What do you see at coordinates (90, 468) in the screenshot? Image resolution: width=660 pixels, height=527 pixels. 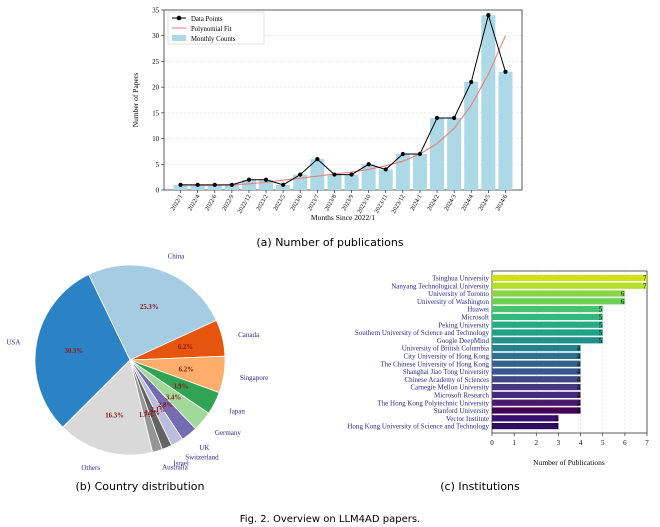 I see `pie-category-label: Others` at bounding box center [90, 468].